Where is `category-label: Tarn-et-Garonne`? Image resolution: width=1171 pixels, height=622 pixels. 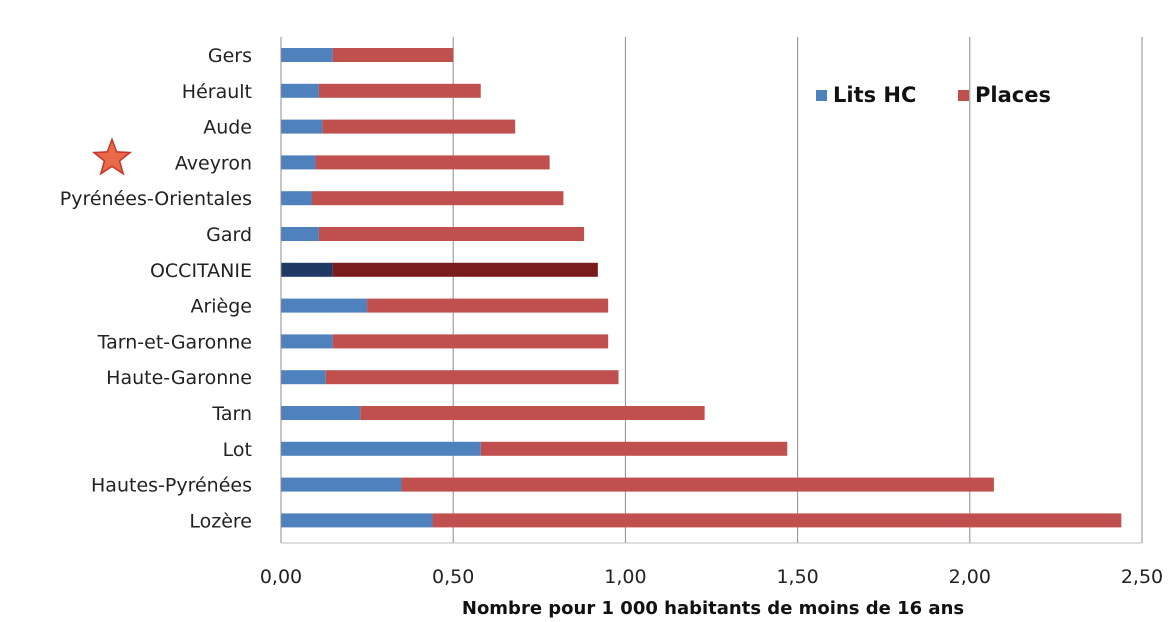
category-label: Tarn-et-Garonne is located at coordinates (174, 342).